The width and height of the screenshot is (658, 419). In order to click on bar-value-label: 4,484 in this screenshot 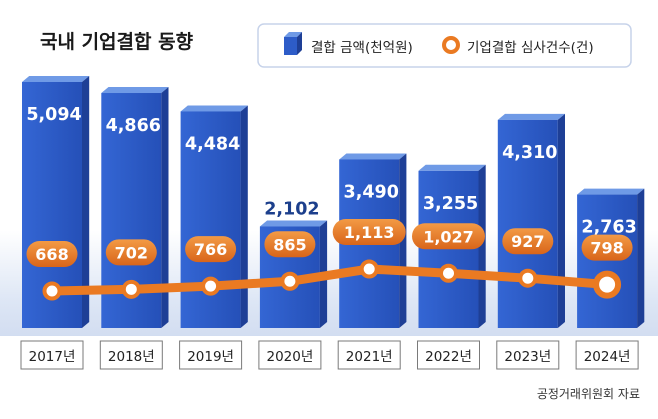, I will do `click(212, 144)`.